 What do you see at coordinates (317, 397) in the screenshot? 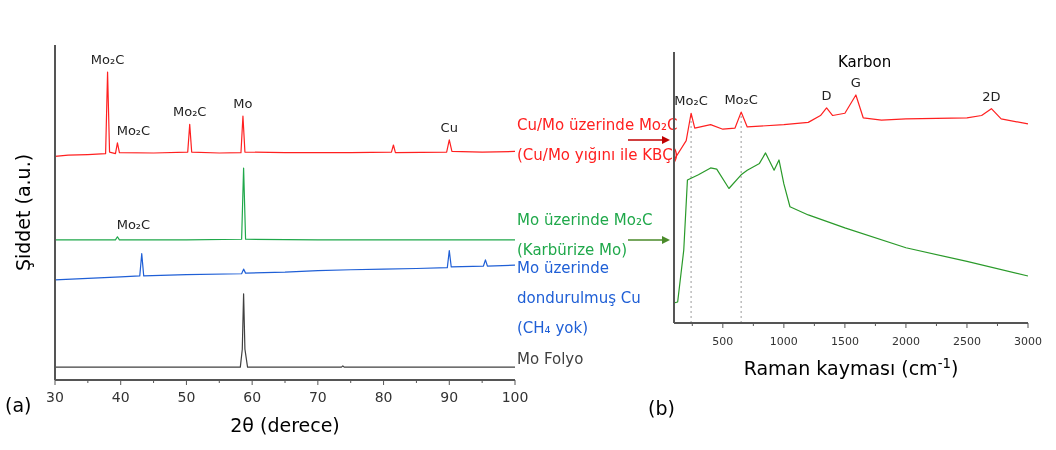
I see `x-tick-label: 70` at bounding box center [317, 397].